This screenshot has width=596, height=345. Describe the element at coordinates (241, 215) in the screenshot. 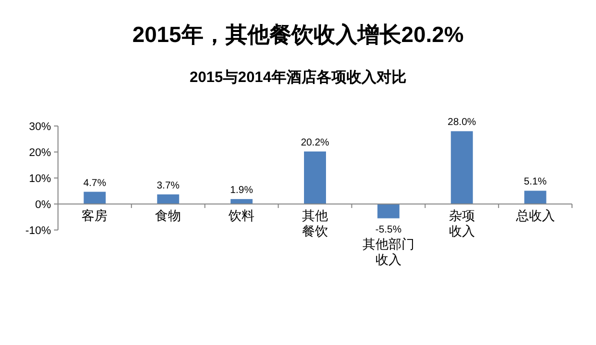

I see `x-tick-label: 饮料` at that location.